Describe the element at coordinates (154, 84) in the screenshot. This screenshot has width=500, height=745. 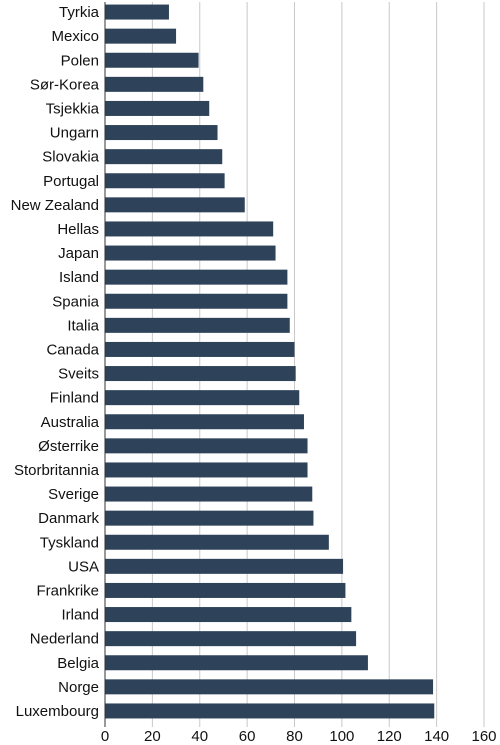
I see `bar-sør-korea` at that location.